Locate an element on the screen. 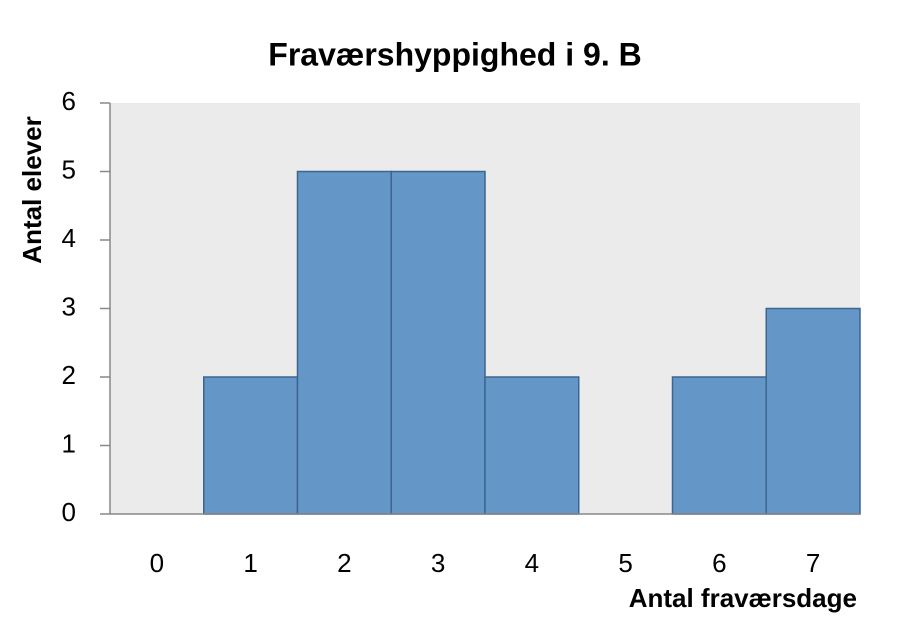  x-tick-label: 1 is located at coordinates (250, 563).